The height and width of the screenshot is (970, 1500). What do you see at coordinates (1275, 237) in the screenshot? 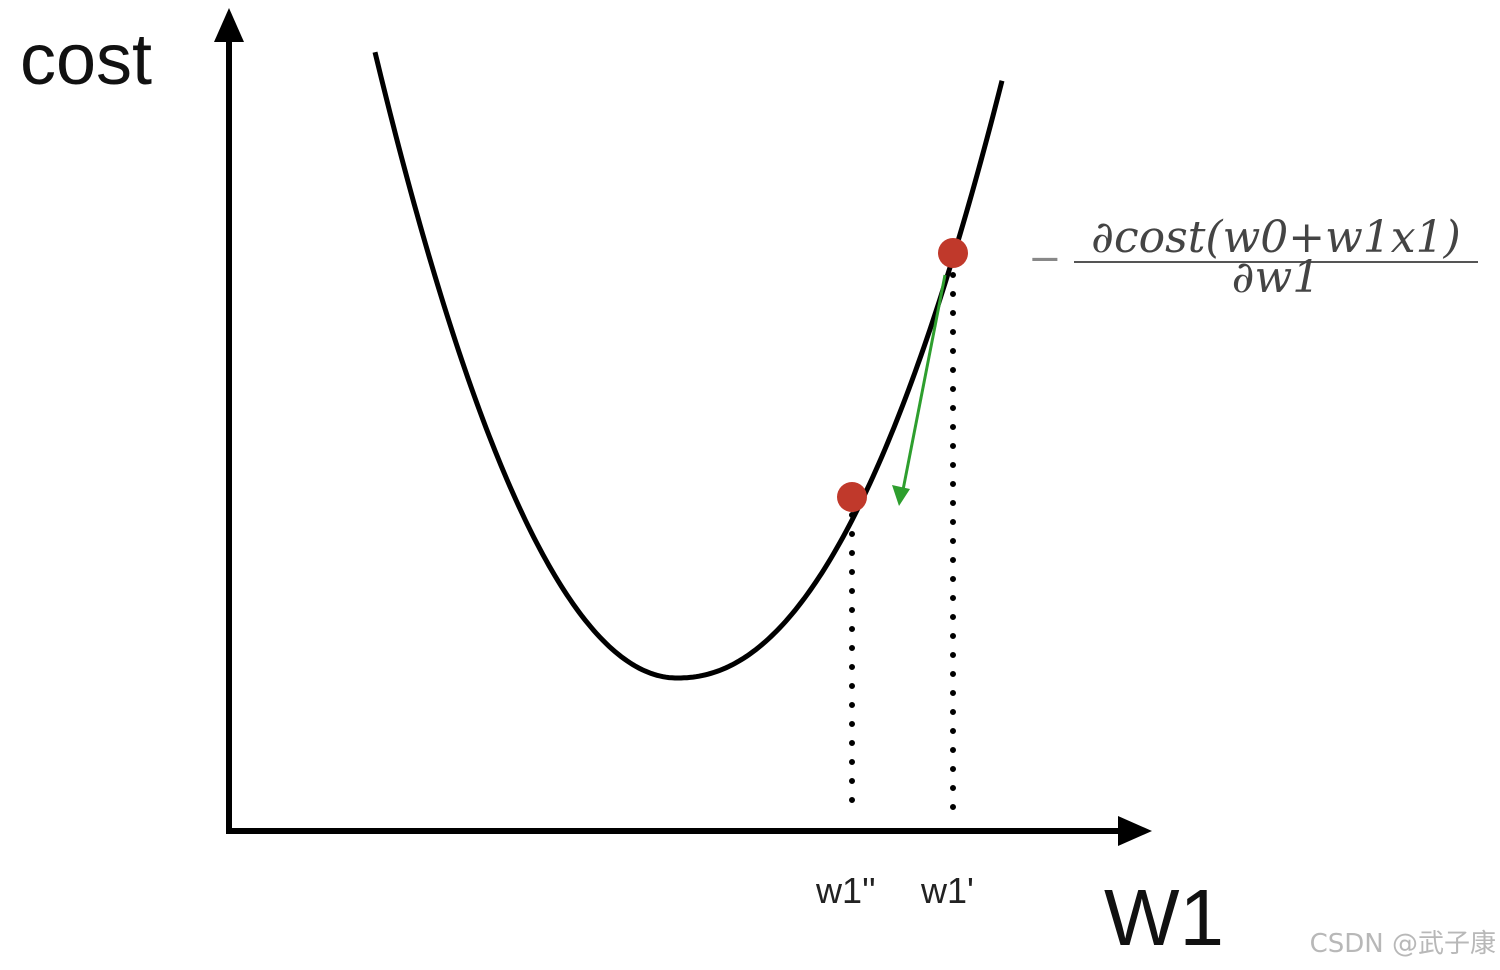
I see `formula-numerator: ∂cost(w0+w1x1)` at bounding box center [1275, 237].